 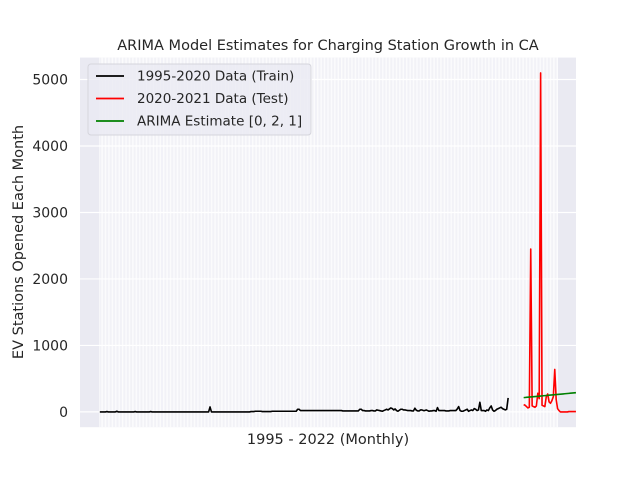 I want to click on legend-label-arima: ARIMA Estimate [0, 2, 1], so click(x=219, y=122).